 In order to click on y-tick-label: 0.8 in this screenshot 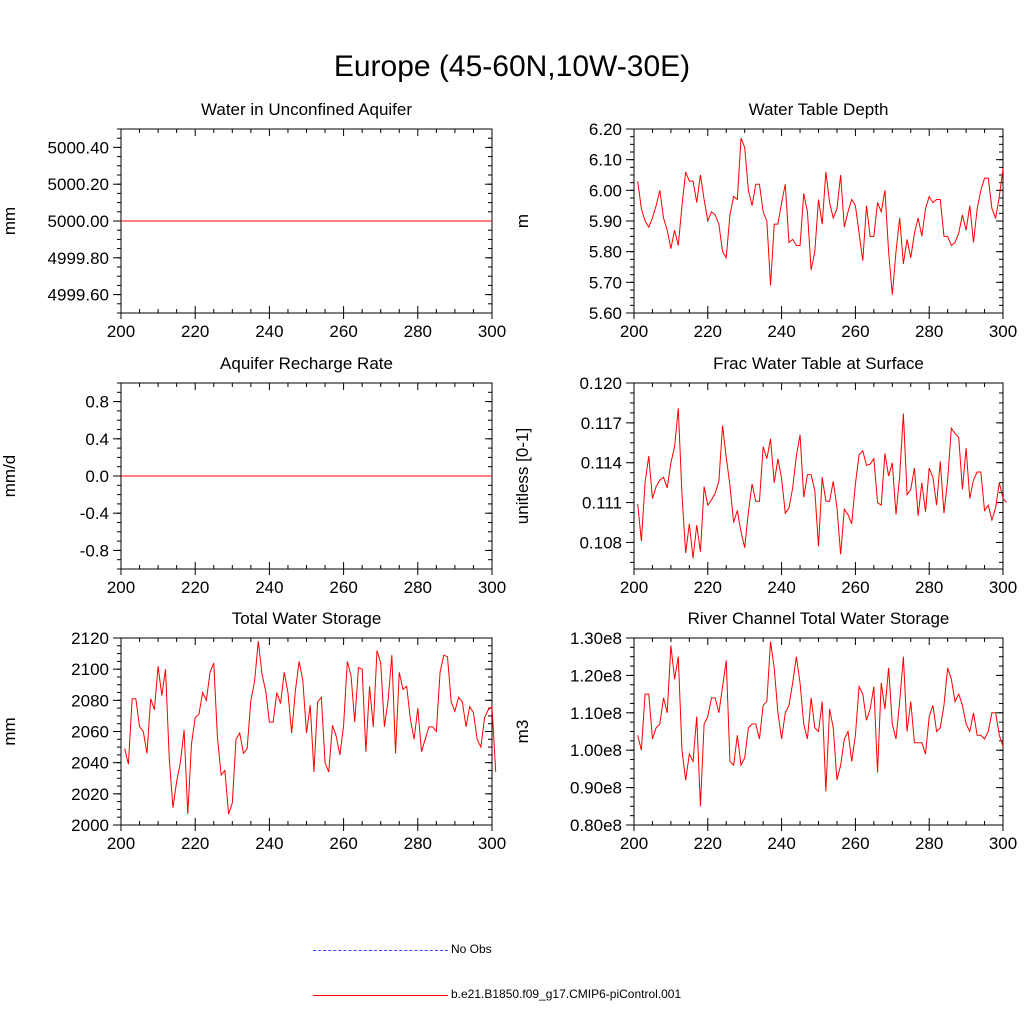, I will do `click(97, 402)`.